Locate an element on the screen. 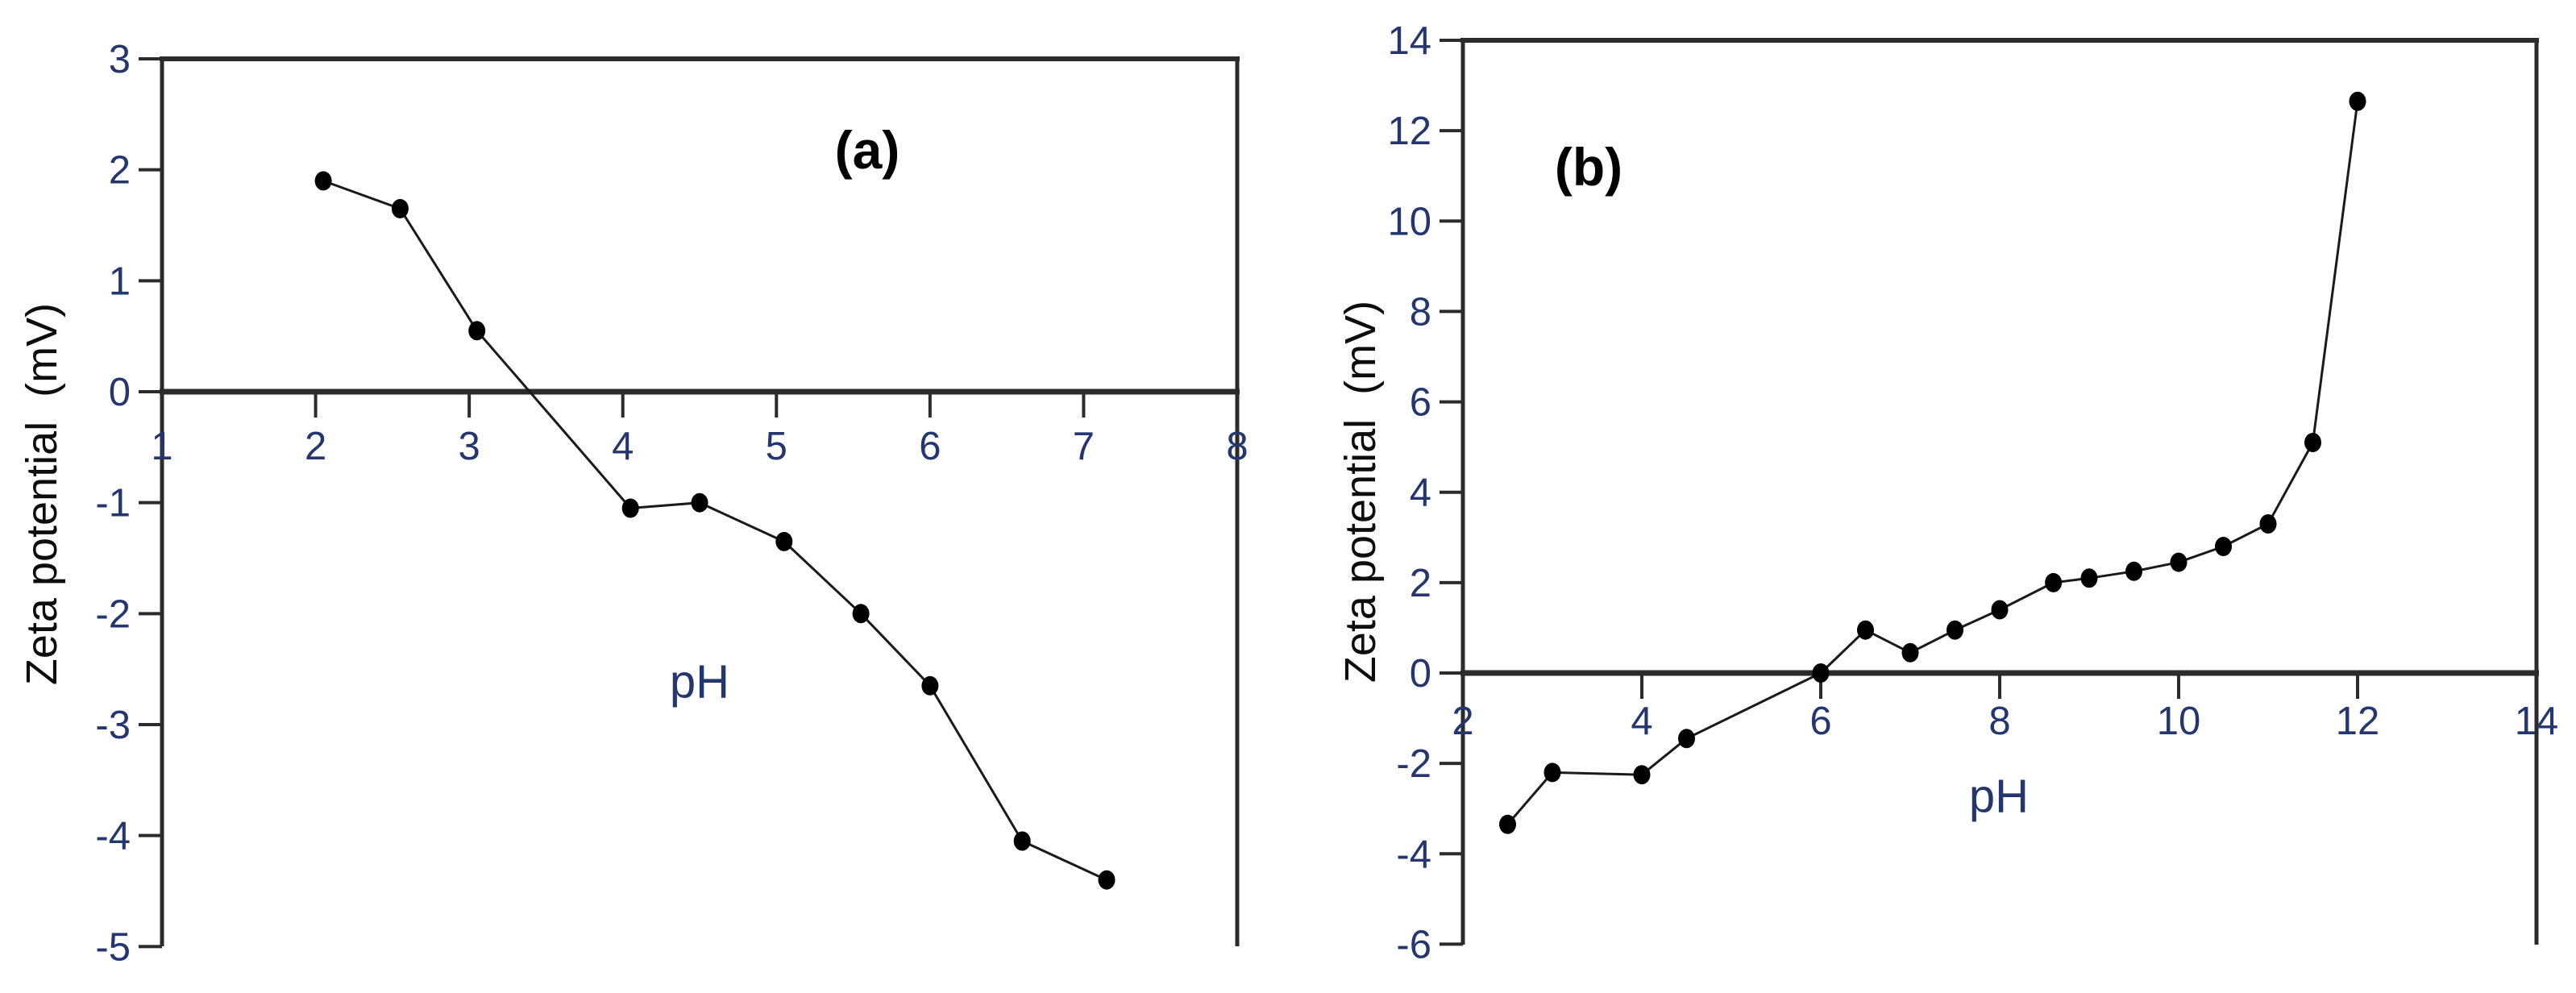 This screenshot has height=993, width=2576. chart-a-x-tick-label: 4 is located at coordinates (623, 446).